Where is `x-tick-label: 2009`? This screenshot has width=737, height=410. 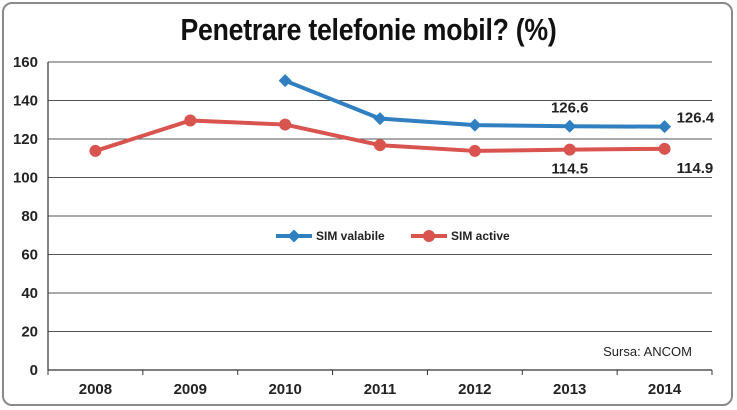
x-tick-label: 2009 is located at coordinates (190, 389).